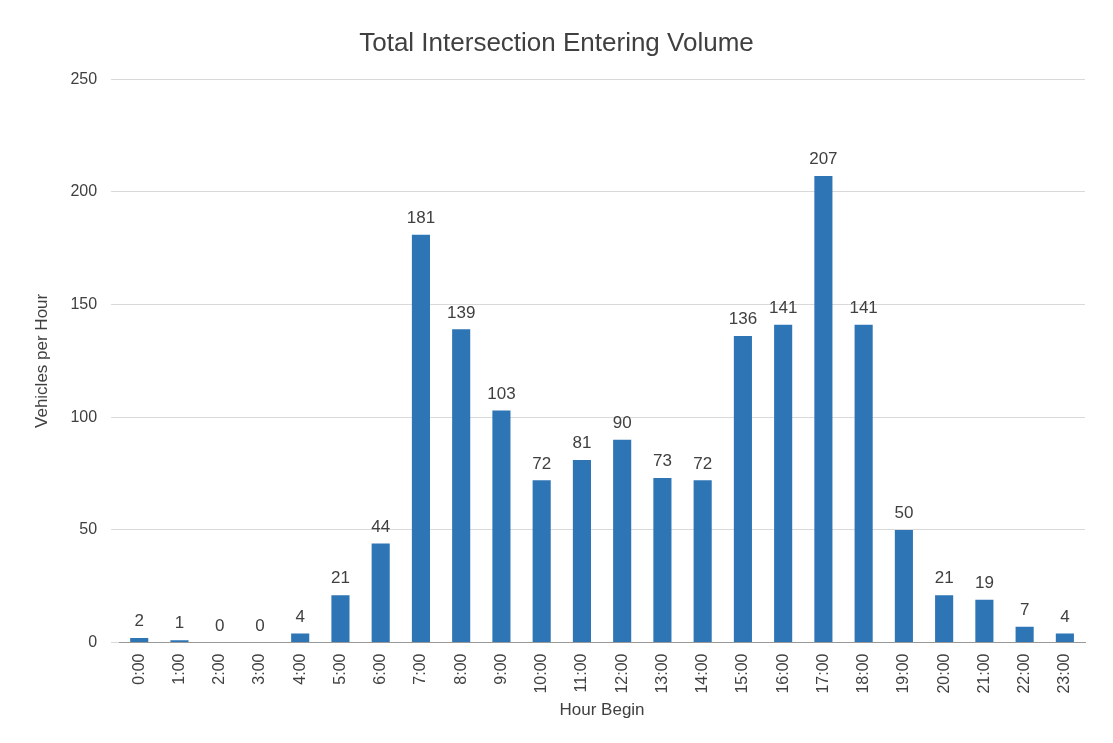  I want to click on data-label: 50, so click(904, 513).